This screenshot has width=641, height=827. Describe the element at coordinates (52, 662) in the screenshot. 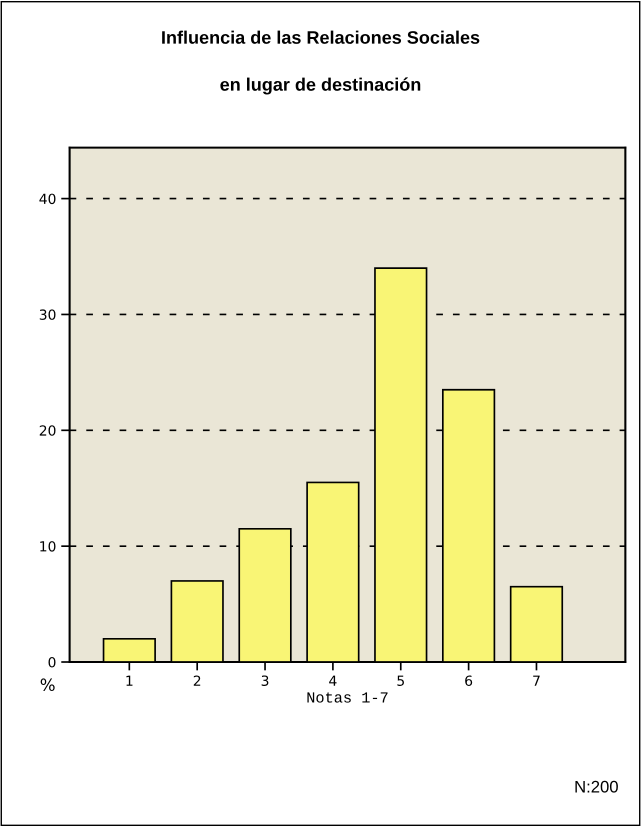

I see `y-tick-label: 0` at that location.